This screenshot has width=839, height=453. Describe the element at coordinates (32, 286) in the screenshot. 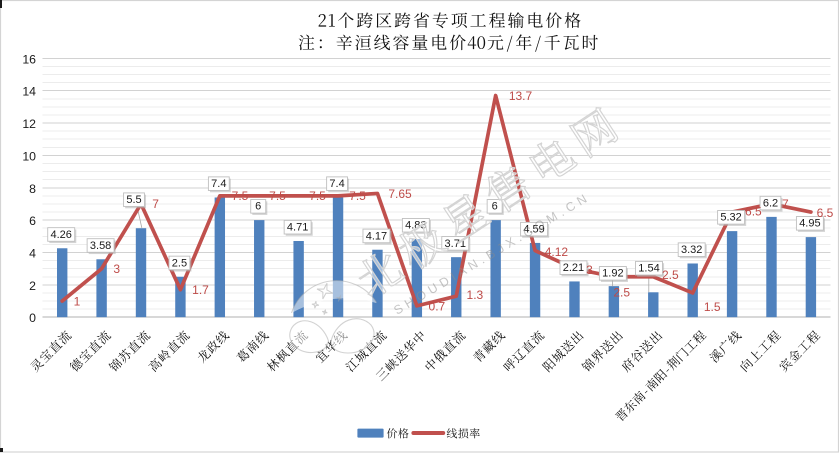

I see `svg-text: 2` at that location.